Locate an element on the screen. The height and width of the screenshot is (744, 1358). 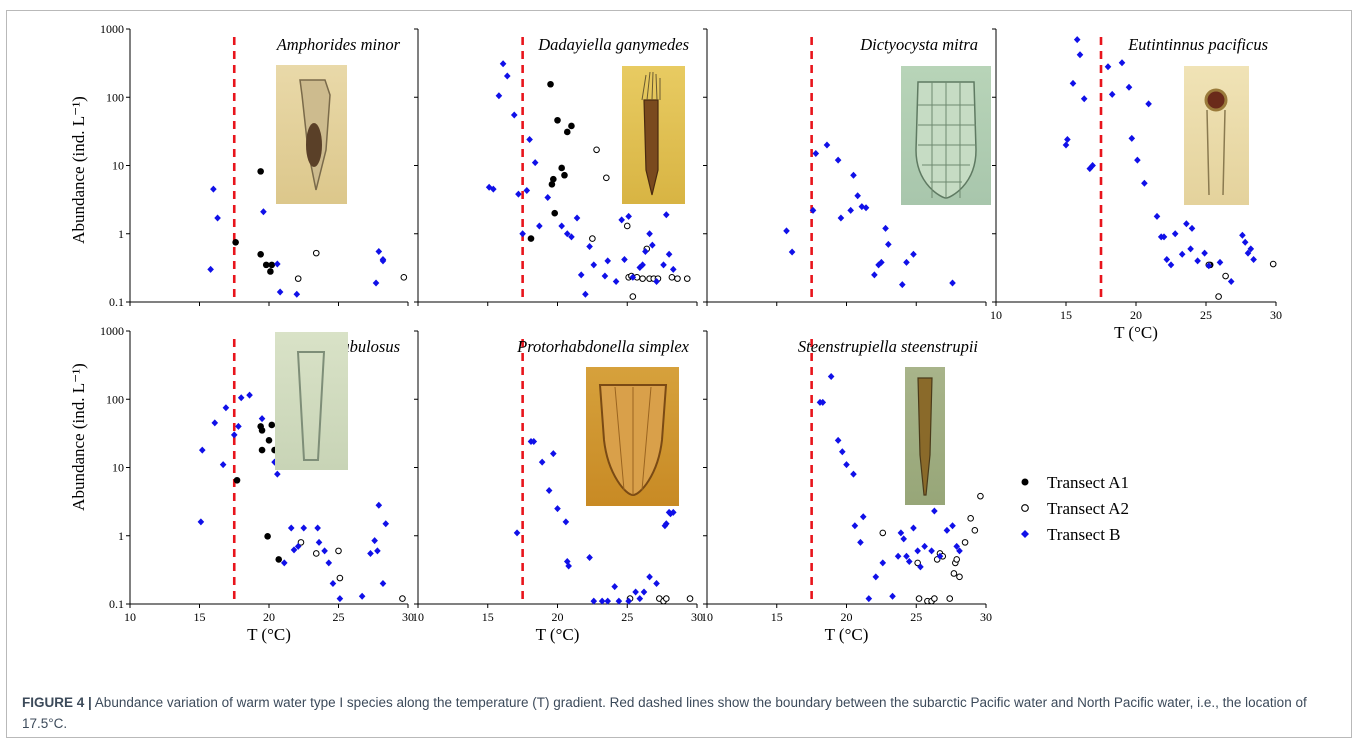
micrograph-e-tubulosus is located at coordinates (311, 401).